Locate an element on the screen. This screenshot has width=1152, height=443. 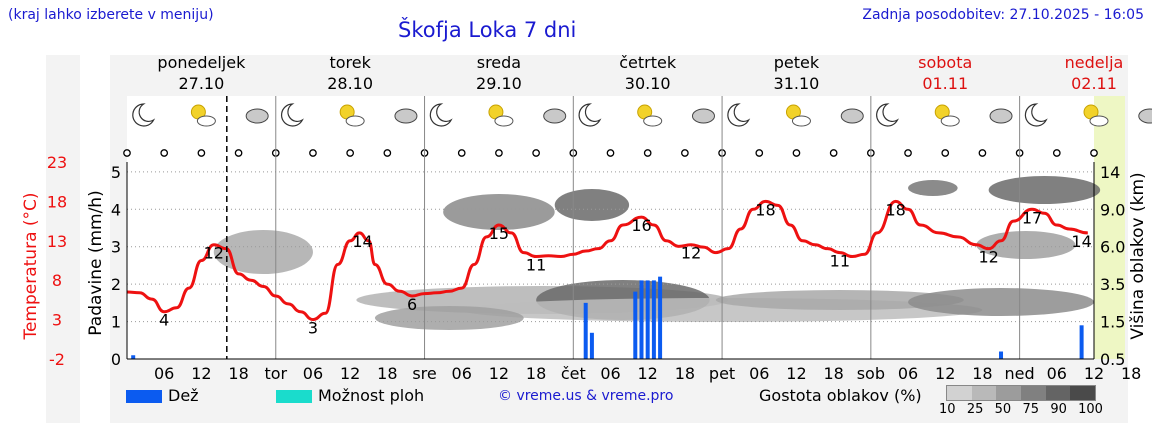
day-name: nedelja is located at coordinates (1094, 62).